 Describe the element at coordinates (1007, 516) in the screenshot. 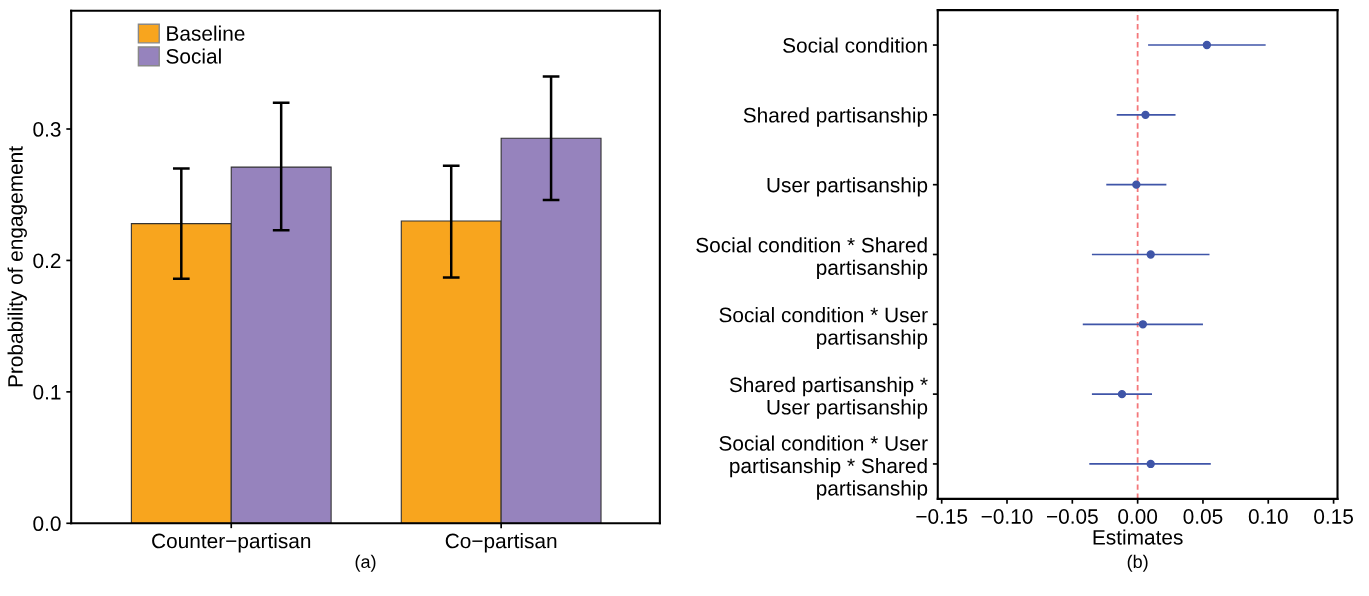

I see `x-tick-label: −0.10` at that location.